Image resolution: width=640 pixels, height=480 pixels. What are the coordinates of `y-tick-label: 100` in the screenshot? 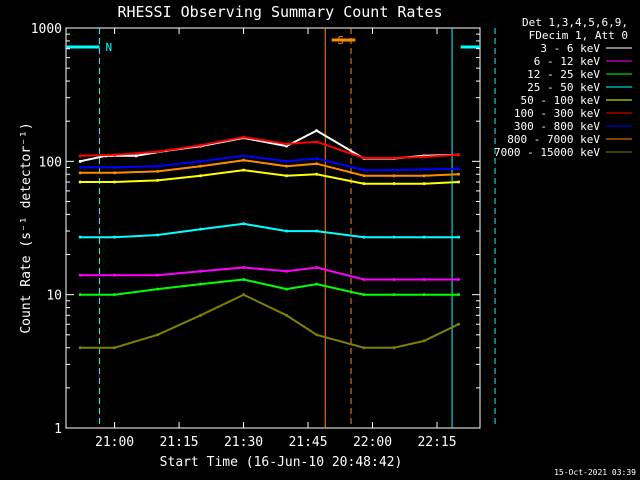 It's located at (50, 162).